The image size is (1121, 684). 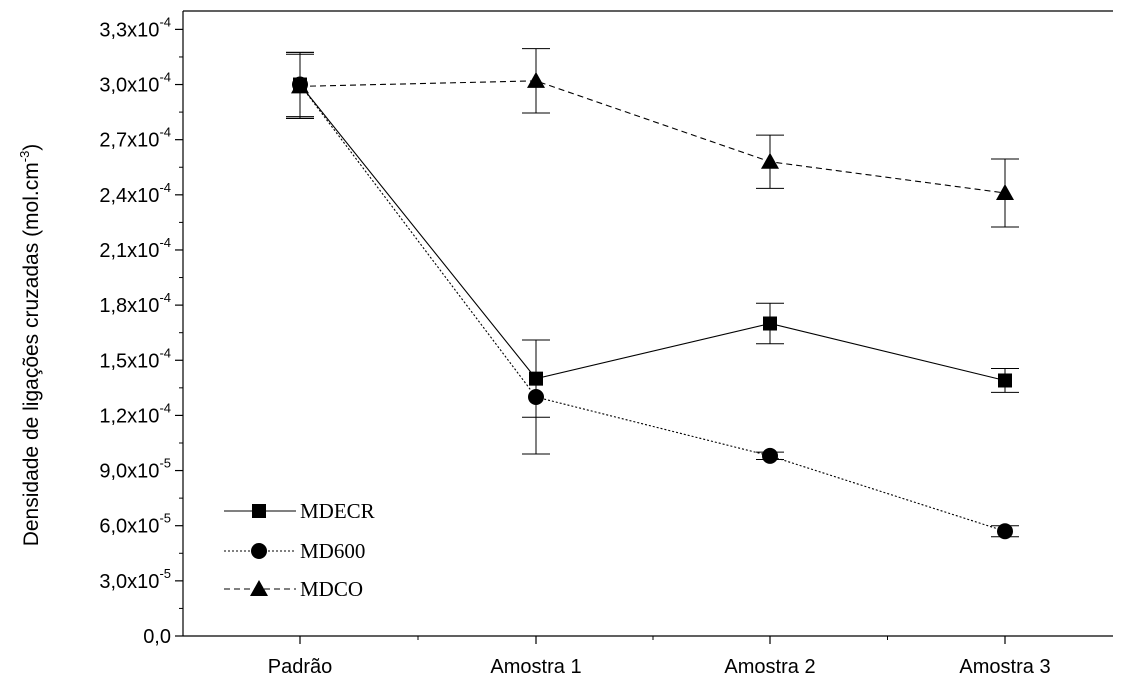 What do you see at coordinates (259, 551) in the screenshot?
I see `legend-marker-md600` at bounding box center [259, 551].